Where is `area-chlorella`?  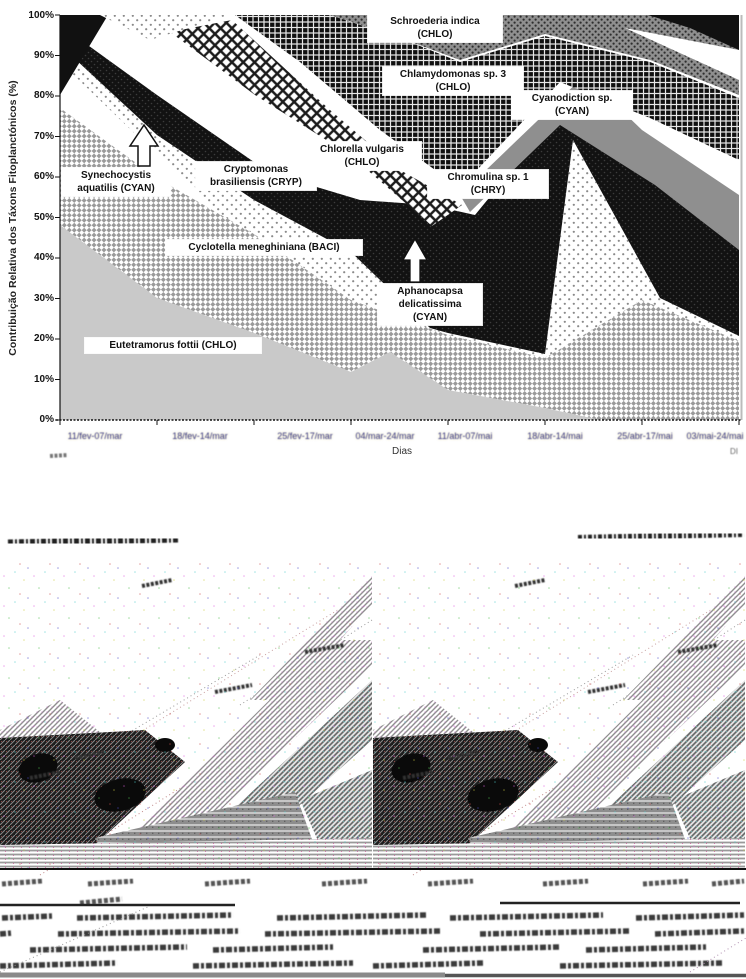 area-chlorella is located at coordinates (316, 123).